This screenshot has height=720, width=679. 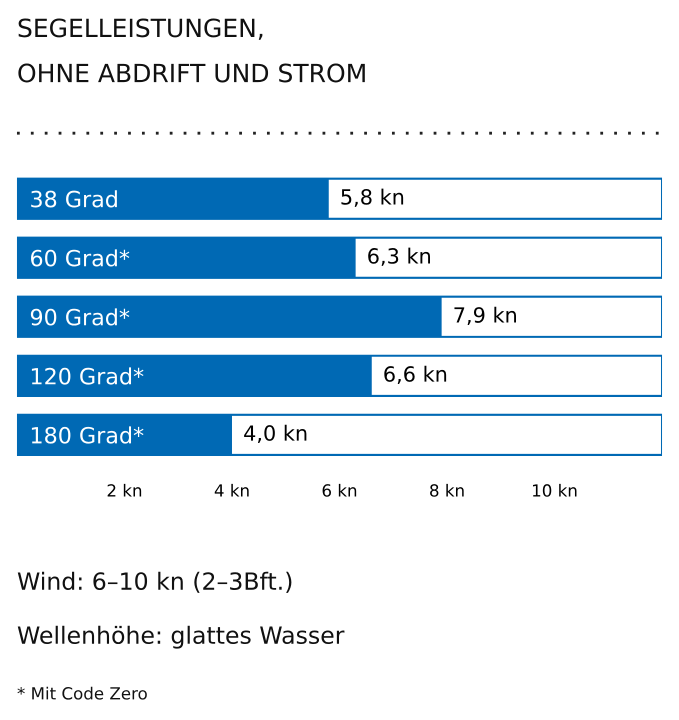 I want to click on text: Wellenhöhe: glattes Wasser, so click(x=181, y=637).